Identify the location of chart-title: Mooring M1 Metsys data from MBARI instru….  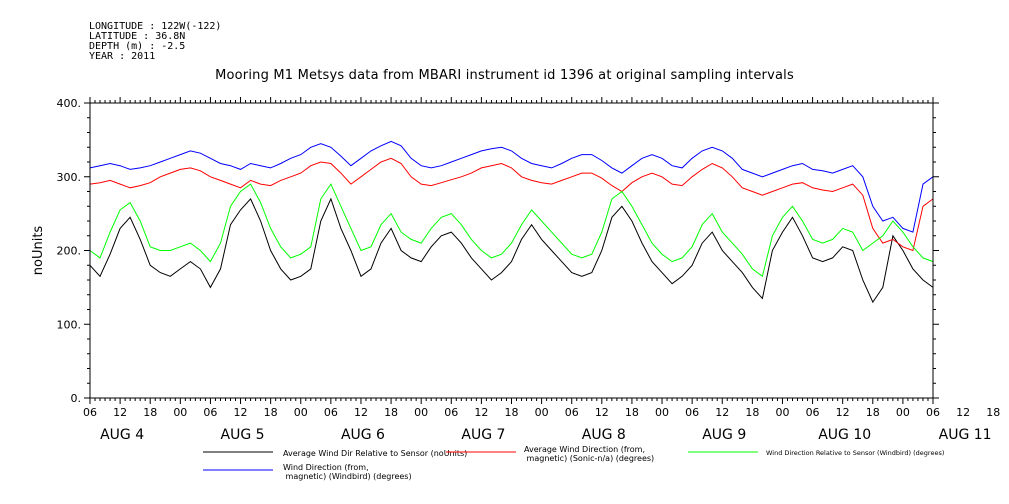
(504, 75).